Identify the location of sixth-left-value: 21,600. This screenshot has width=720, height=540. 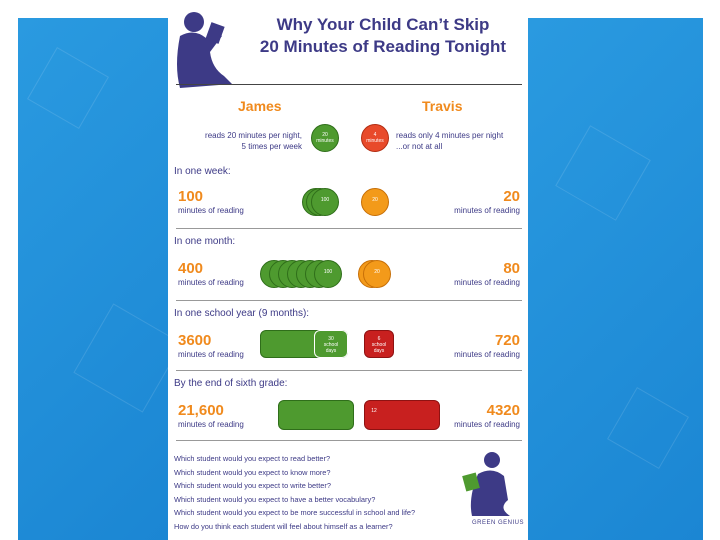
(201, 410).